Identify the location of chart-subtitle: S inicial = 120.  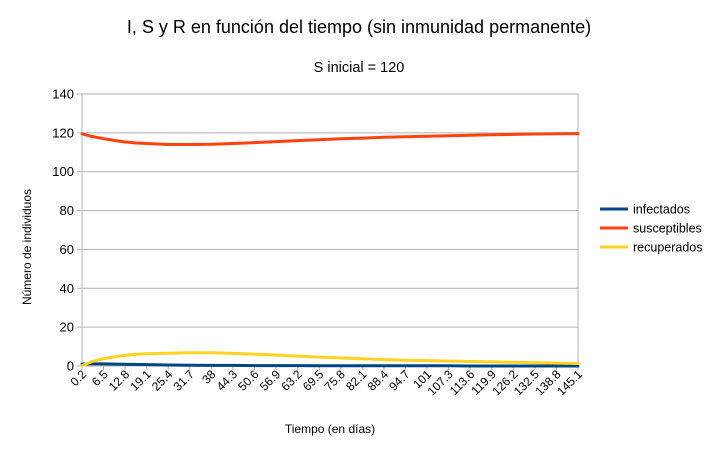
(359, 68).